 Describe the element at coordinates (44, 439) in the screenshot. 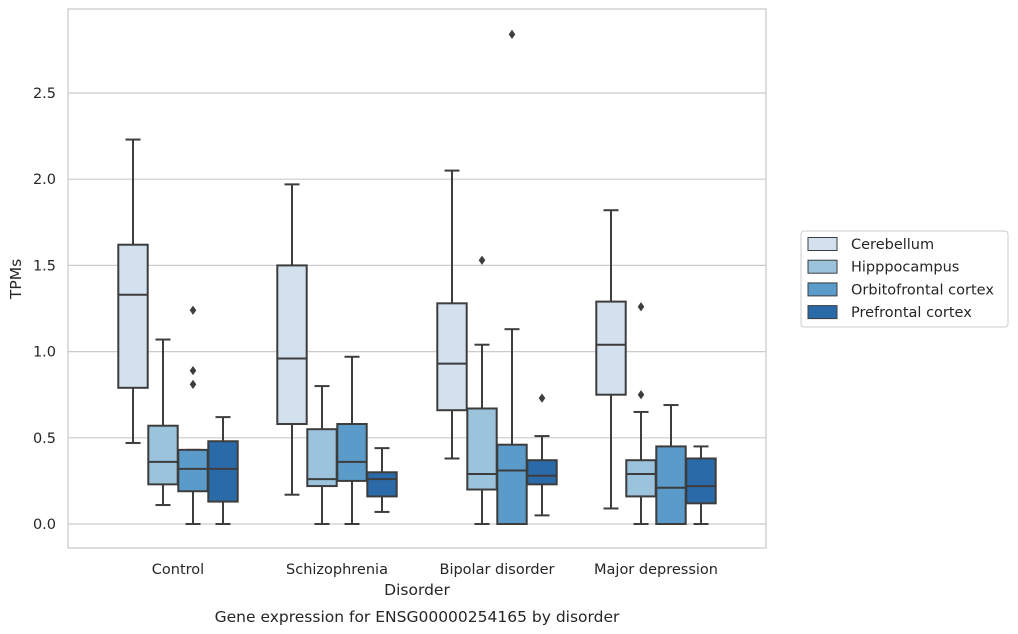

I see `y-tick-label: 0.5` at that location.